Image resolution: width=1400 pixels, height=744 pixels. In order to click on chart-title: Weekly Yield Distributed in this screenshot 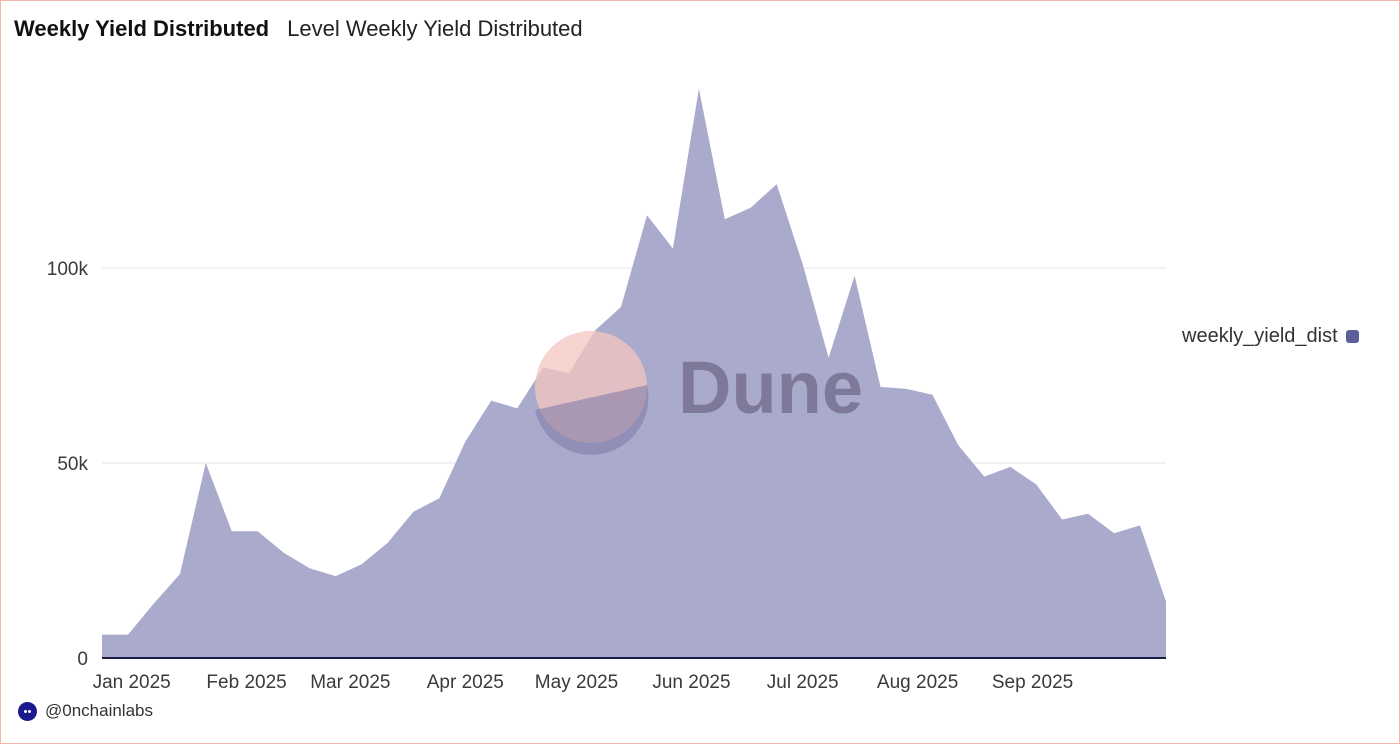, I will do `click(142, 28)`.